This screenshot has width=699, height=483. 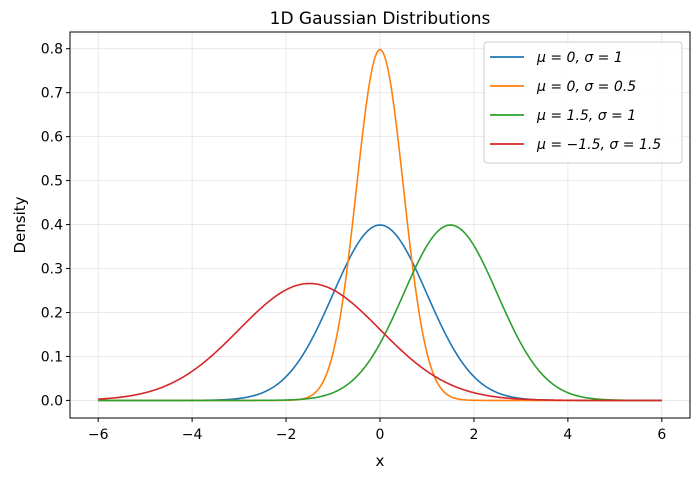 What do you see at coordinates (52, 313) in the screenshot?
I see `y-tick-label: 0.2` at bounding box center [52, 313].